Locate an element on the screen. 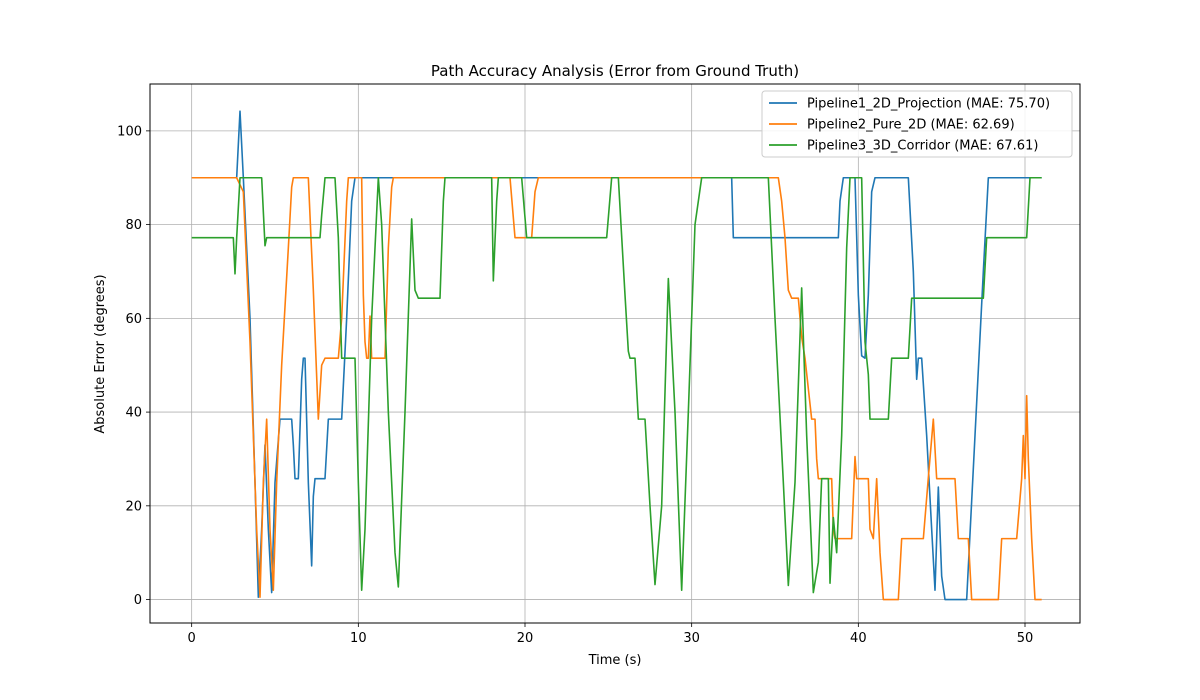 This screenshot has height=700, width=1200. y-tick-label: 0 is located at coordinates (138, 600).